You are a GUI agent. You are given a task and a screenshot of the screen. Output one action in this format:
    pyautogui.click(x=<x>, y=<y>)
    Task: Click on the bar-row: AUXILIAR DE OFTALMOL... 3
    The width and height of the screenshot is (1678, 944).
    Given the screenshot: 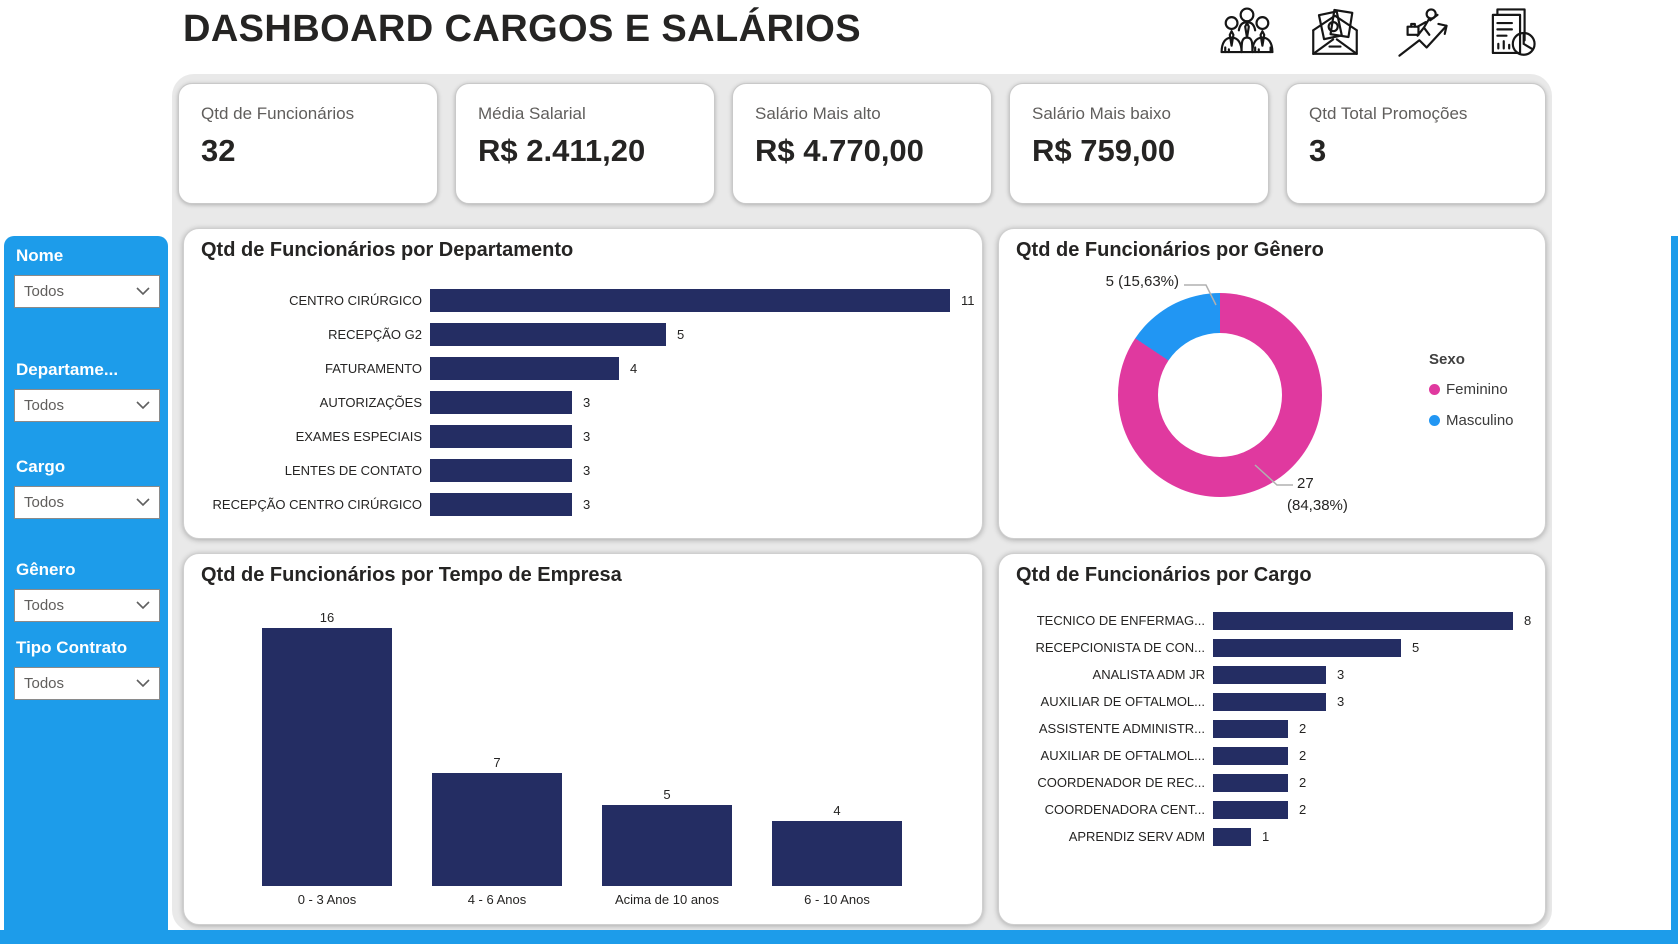 What is the action you would take?
    pyautogui.click(x=1273, y=701)
    